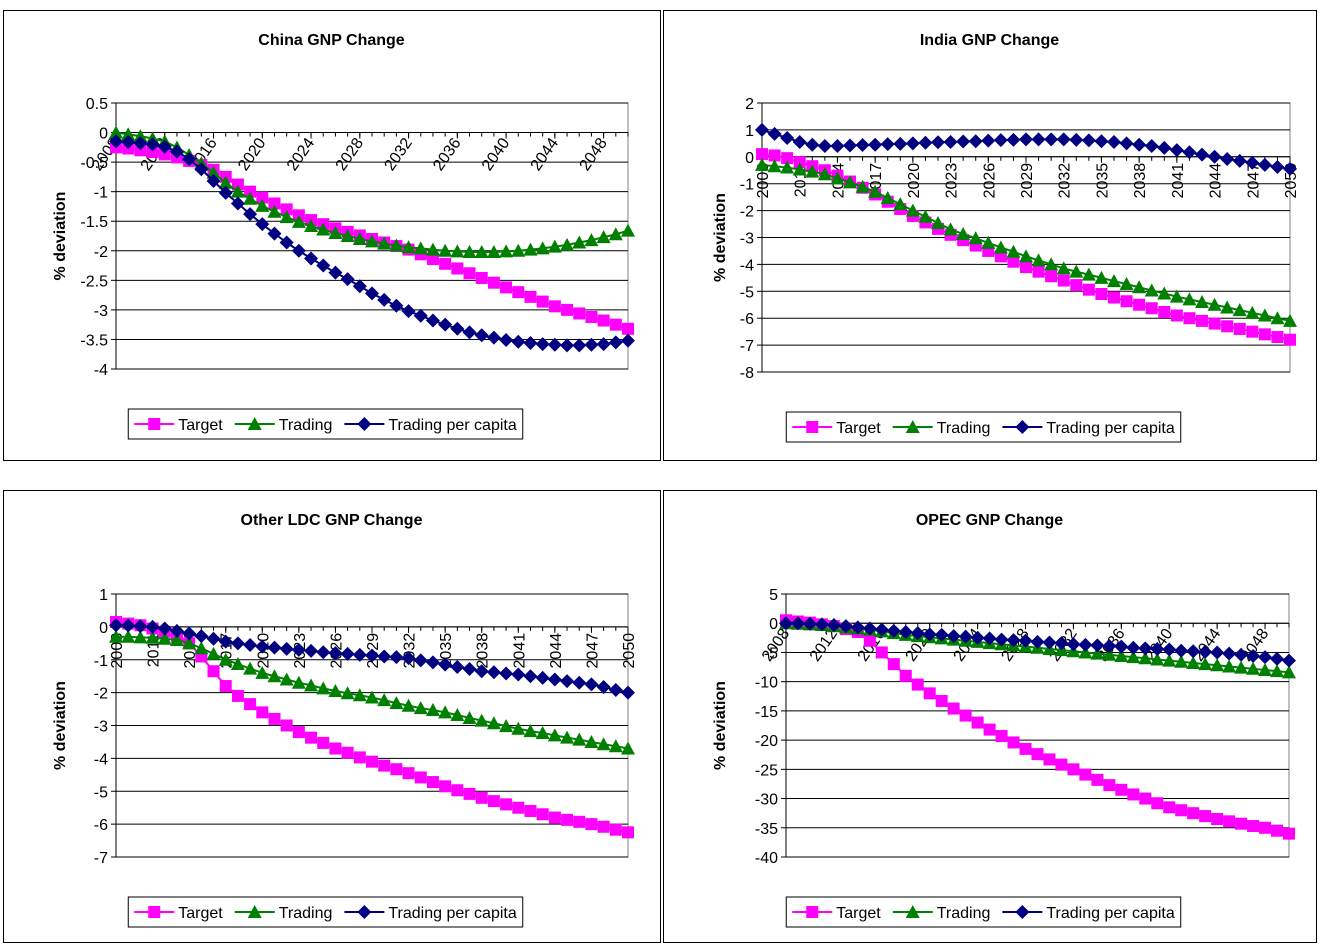 The image size is (1319, 951). What do you see at coordinates (556, 651) in the screenshot?
I see `x-tick-label: 2044` at bounding box center [556, 651].